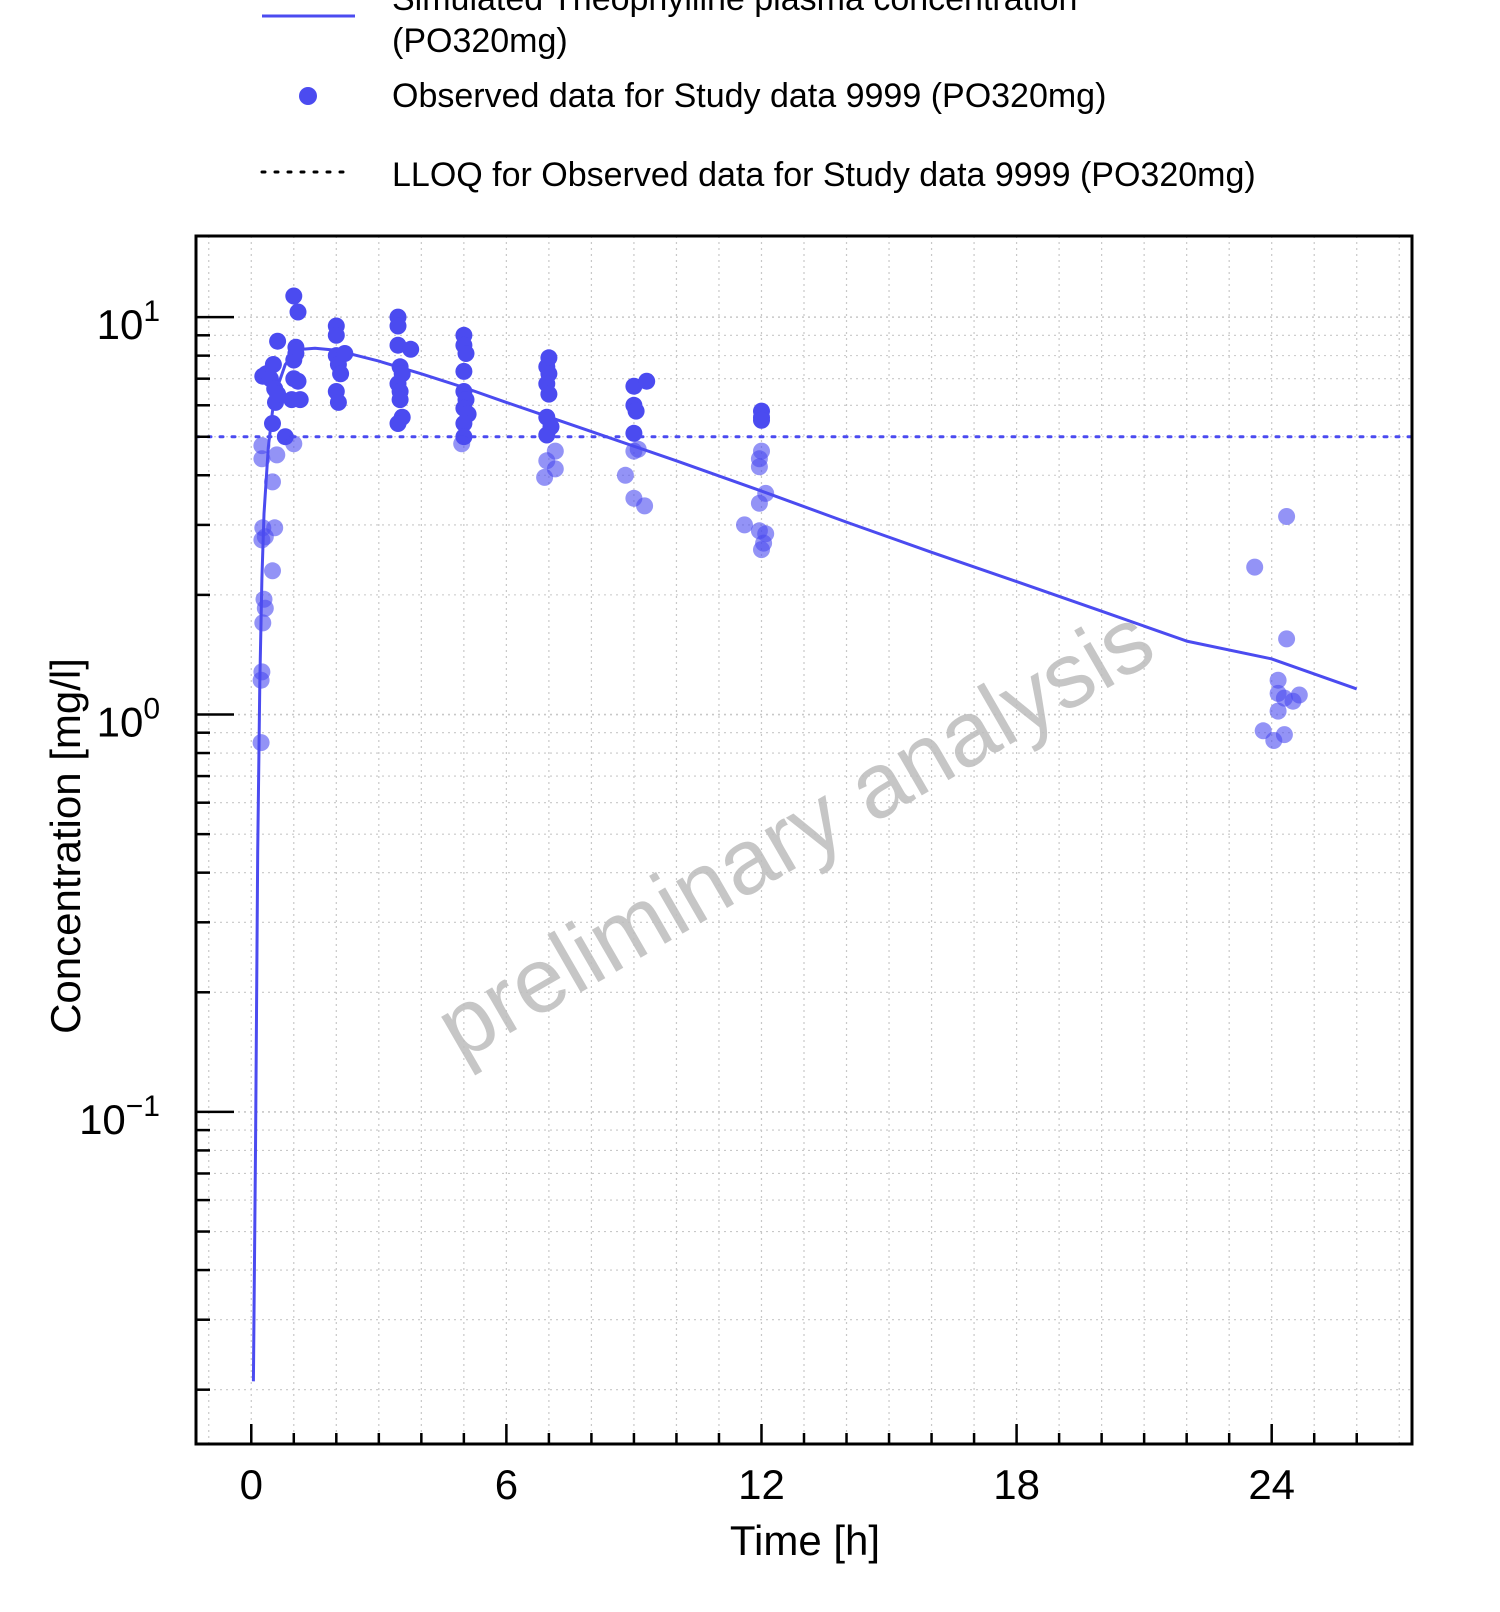  I want to click on y-tick-label: 10⁻¹, so click(119, 1116).